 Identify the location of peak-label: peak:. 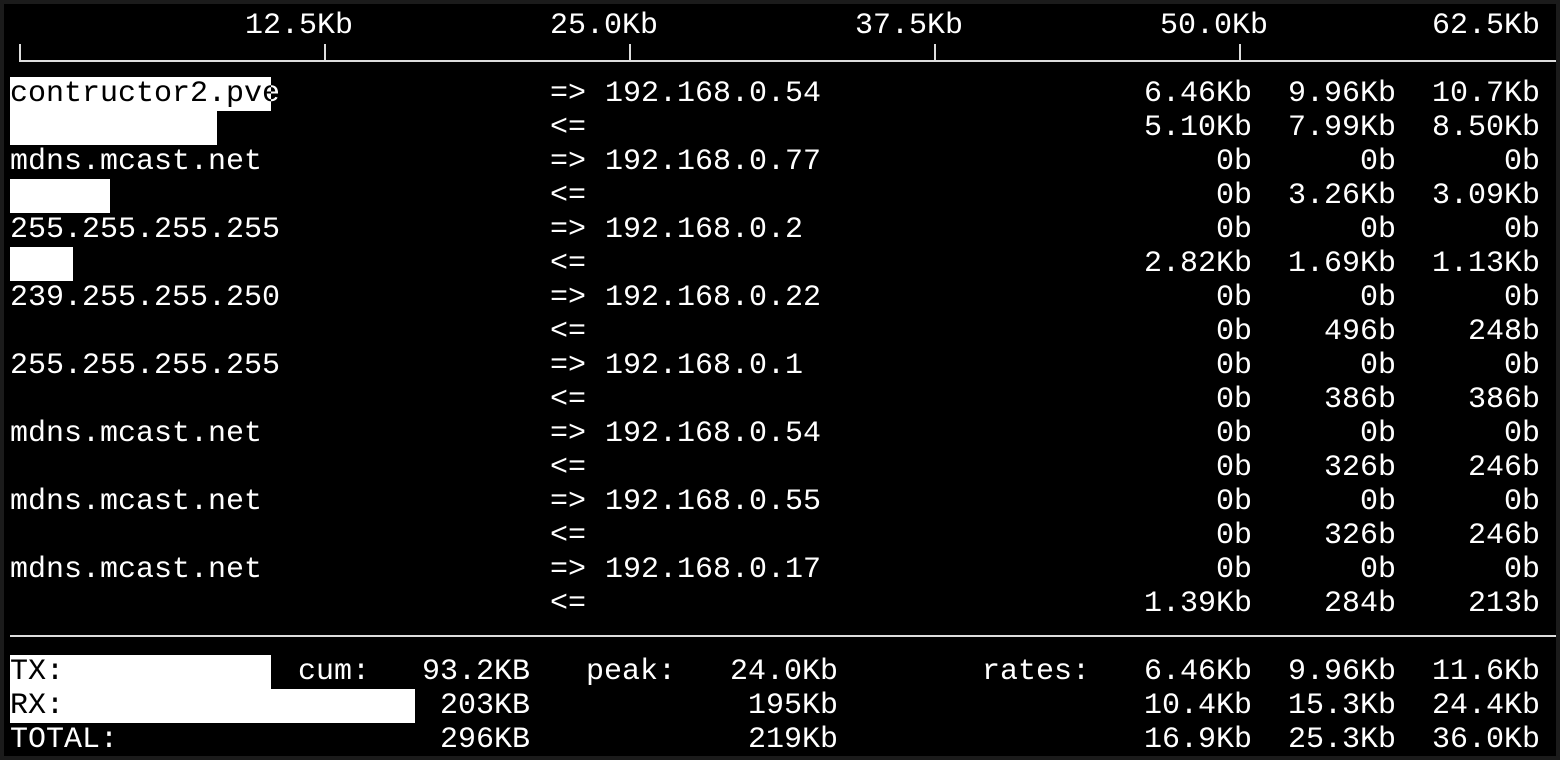
(631, 672).